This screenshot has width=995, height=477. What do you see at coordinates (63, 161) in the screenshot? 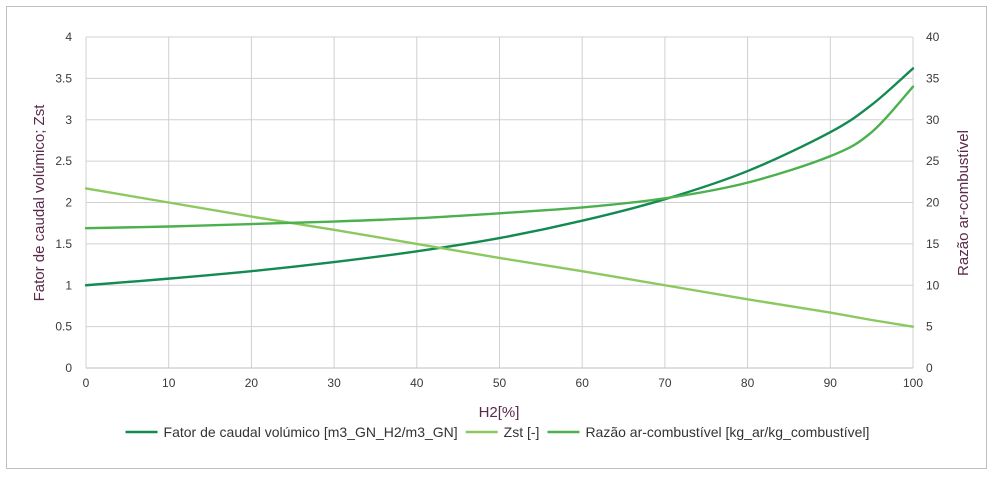
I see `y-left-tick-label: 2.5` at bounding box center [63, 161].